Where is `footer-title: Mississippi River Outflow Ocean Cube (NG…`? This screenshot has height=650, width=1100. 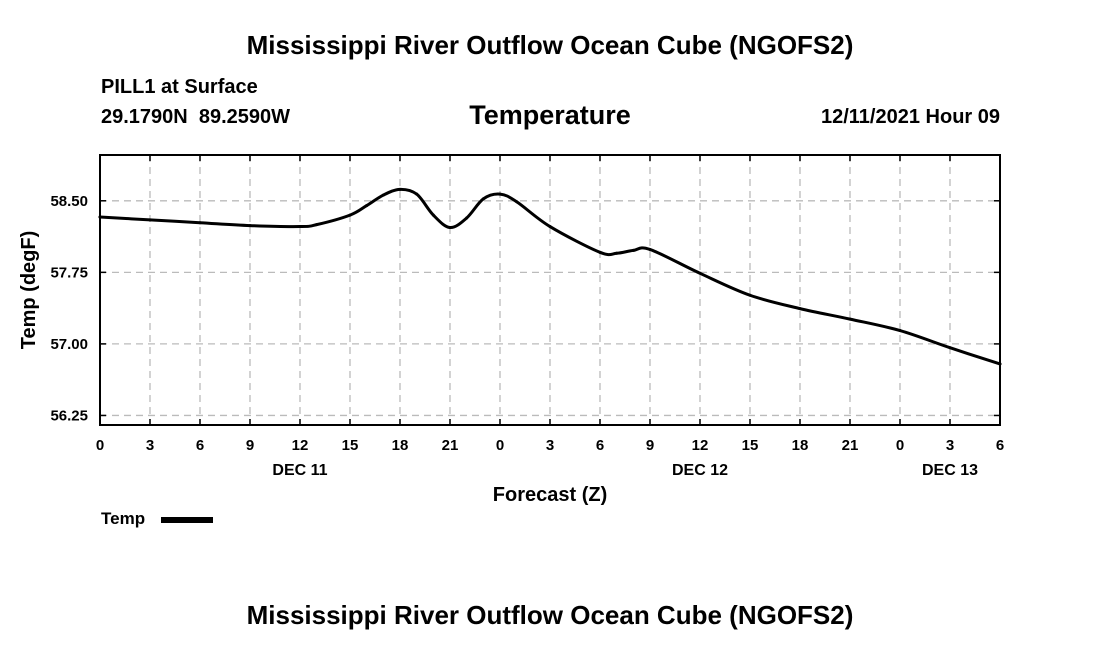 footer-title: Mississippi River Outflow Ocean Cube (NG… is located at coordinates (550, 615).